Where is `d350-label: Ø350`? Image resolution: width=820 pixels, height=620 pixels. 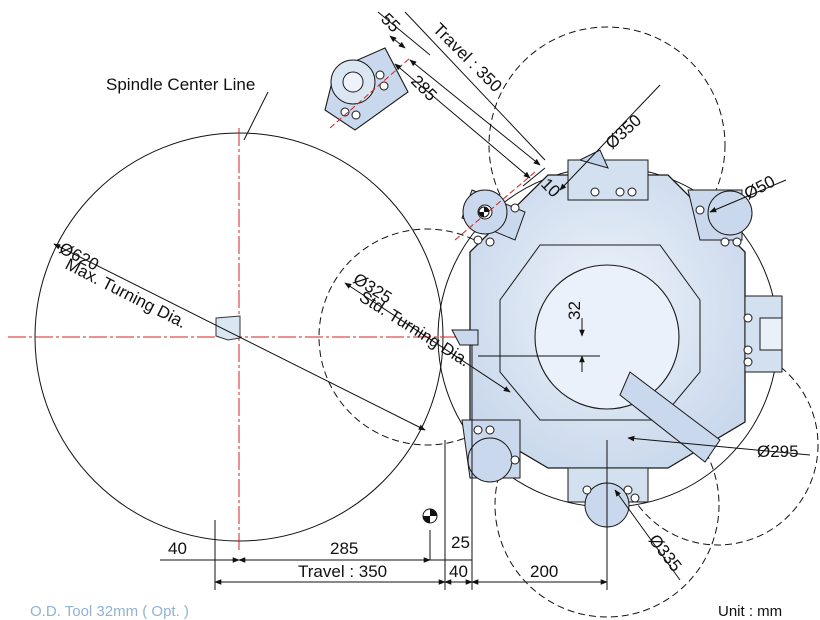
d350-label: Ø350 is located at coordinates (623, 132).